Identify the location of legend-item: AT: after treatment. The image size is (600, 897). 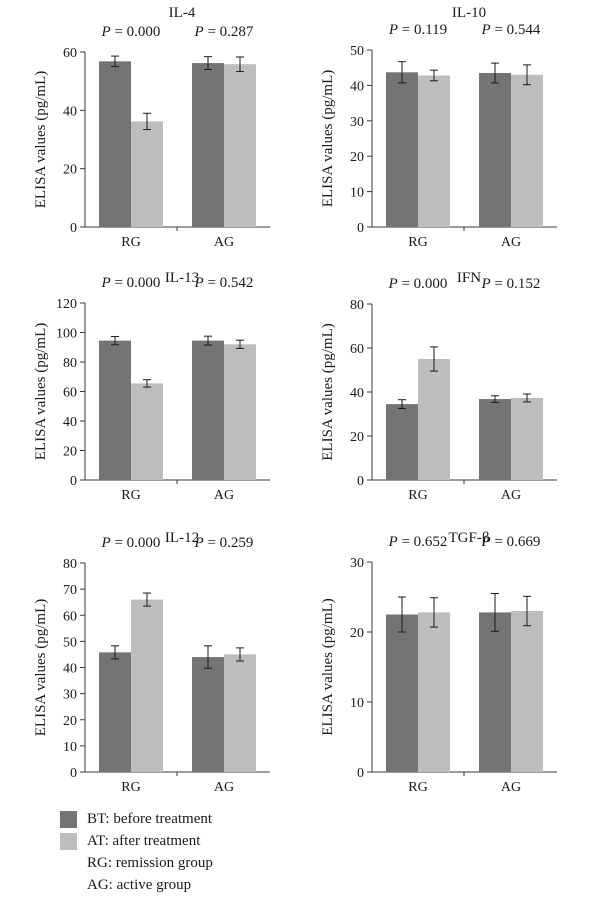
(130, 841).